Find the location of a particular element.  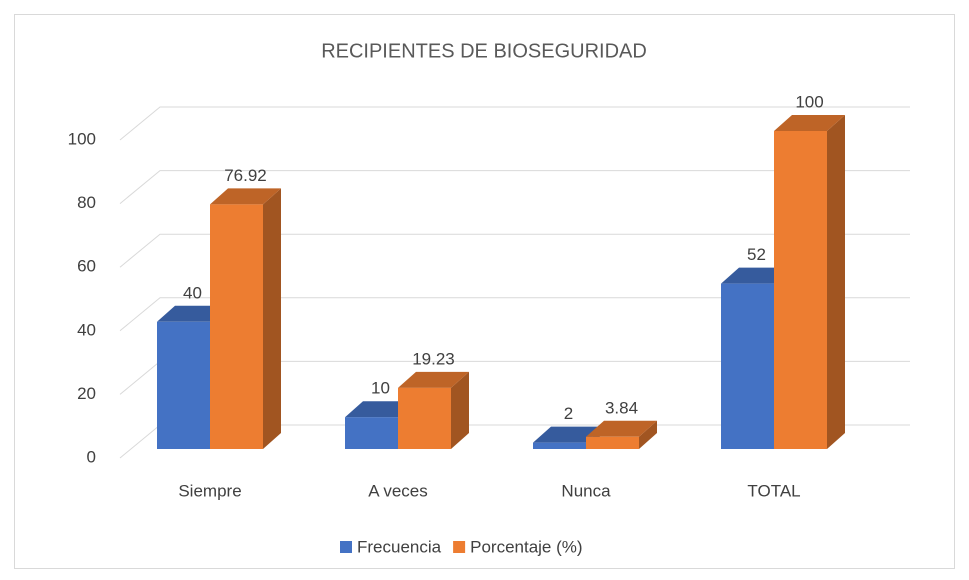

y-tick-label: 40 is located at coordinates (86, 329).